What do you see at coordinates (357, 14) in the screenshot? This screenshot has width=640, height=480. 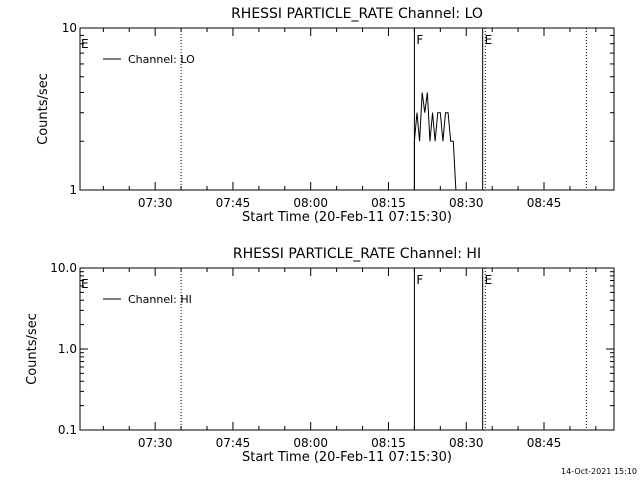 I see `chart-title: RHESSI PARTICLE_RATE Channel: LO` at bounding box center [357, 14].